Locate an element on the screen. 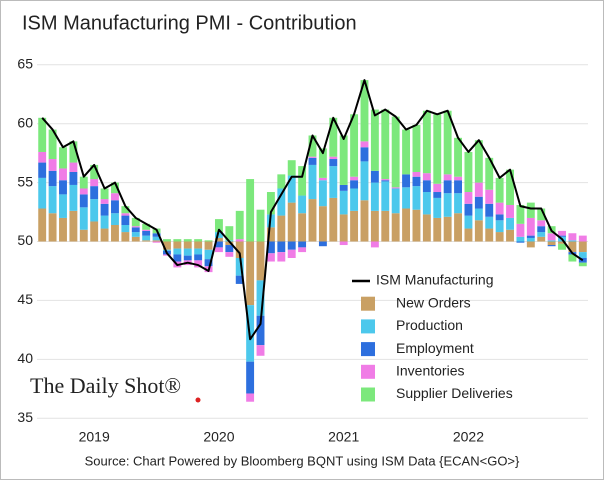 Image resolution: width=604 pixels, height=480 pixels. y-tick-label: 35 is located at coordinates (25, 417).